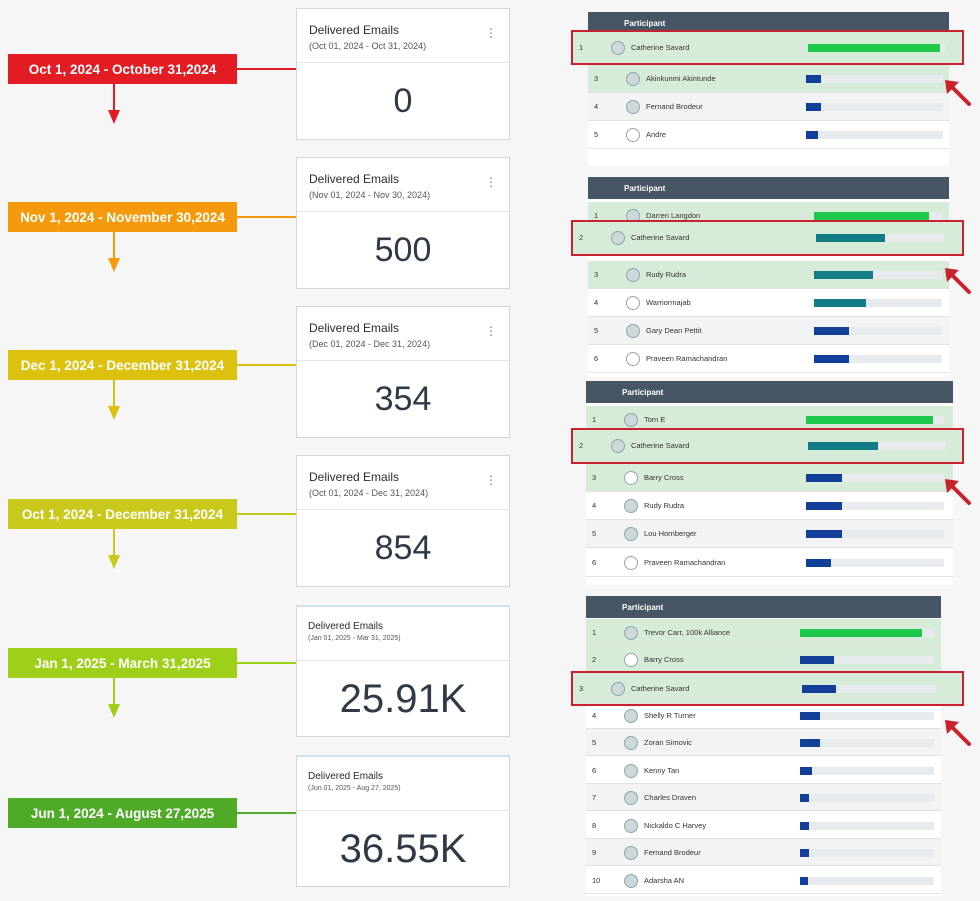 The height and width of the screenshot is (901, 980). Describe the element at coordinates (668, 302) in the screenshot. I see `participant-name: Warriormajab` at that location.